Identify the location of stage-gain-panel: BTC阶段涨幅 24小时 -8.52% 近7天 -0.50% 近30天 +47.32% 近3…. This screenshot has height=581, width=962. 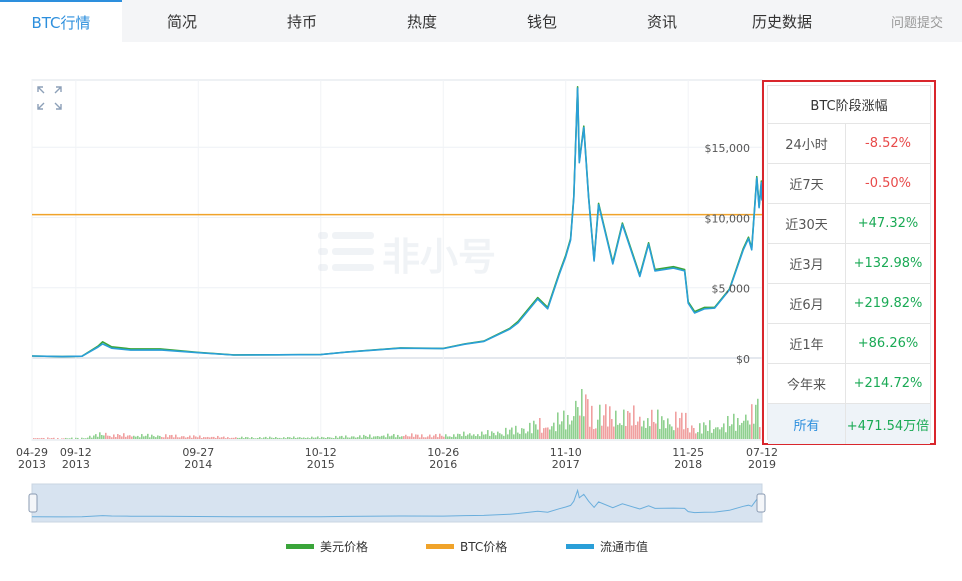
(849, 262).